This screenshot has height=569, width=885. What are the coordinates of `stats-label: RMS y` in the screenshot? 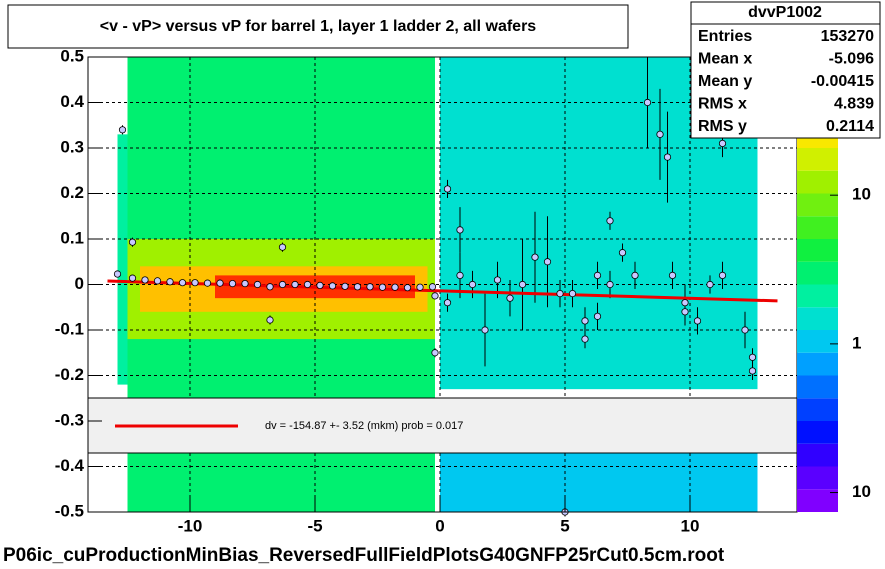 It's located at (722, 126).